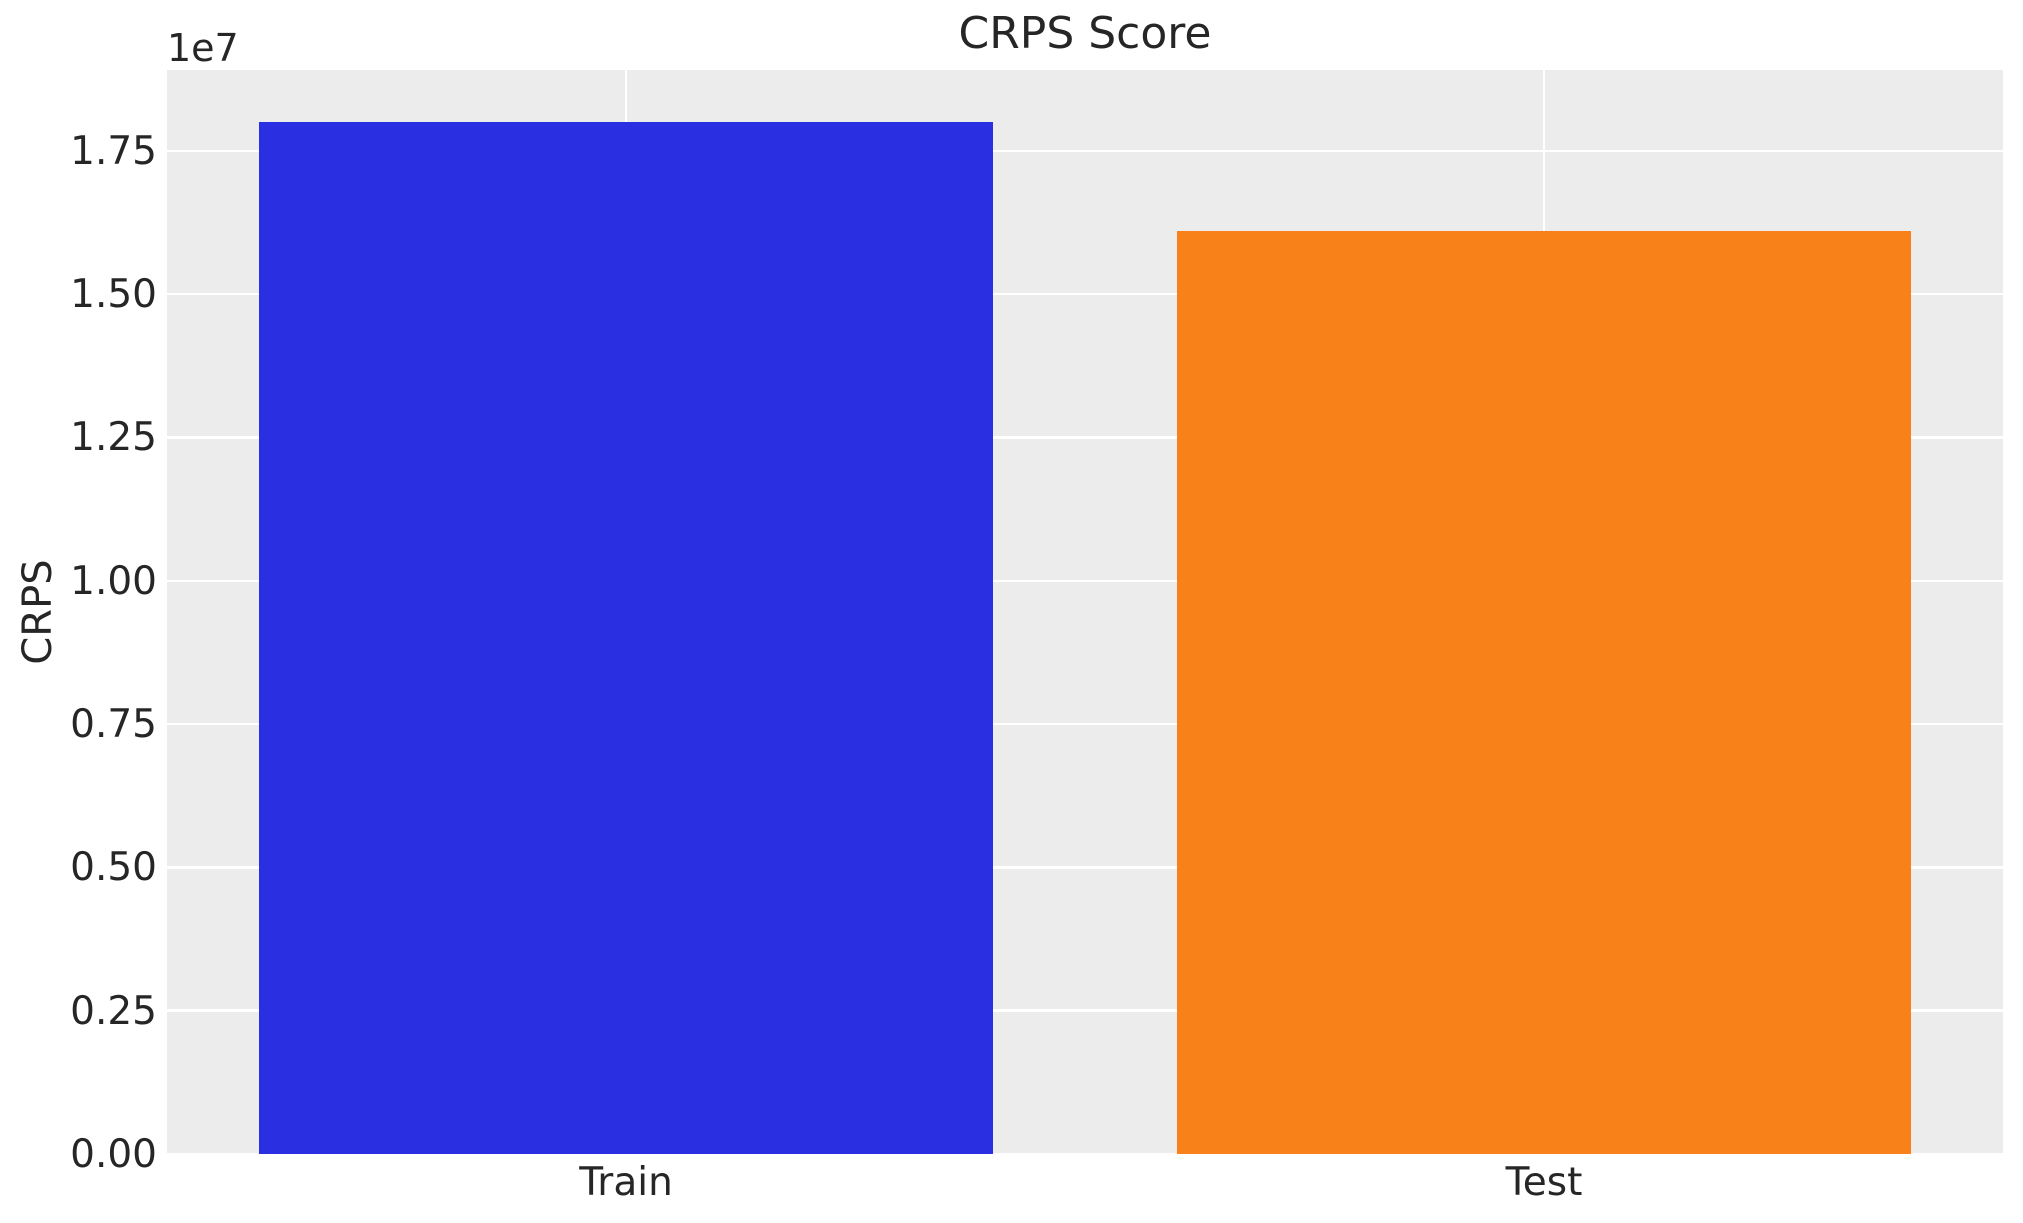  I want to click on y-tick-label: 0.75, so click(113, 725).